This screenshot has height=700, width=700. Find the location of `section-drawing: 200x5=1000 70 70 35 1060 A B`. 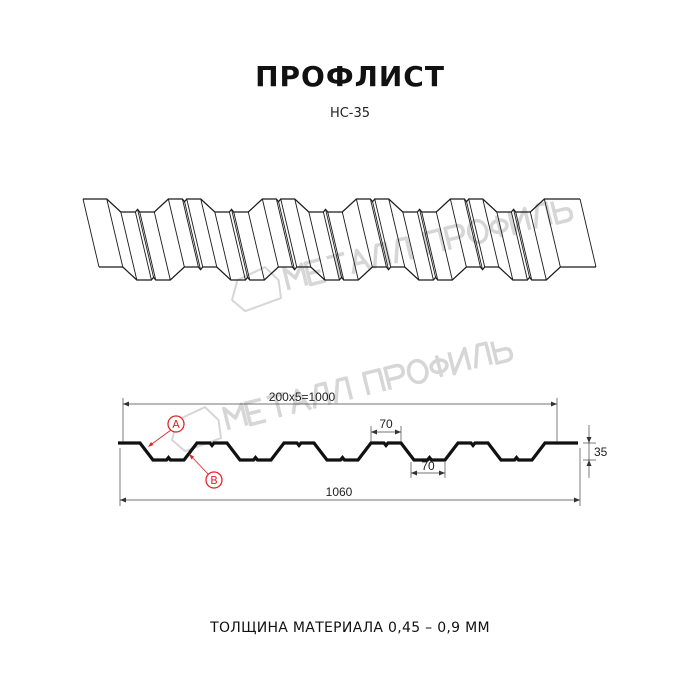

section-drawing: 200x5=1000 70 70 35 1060 A B is located at coordinates (363, 448).